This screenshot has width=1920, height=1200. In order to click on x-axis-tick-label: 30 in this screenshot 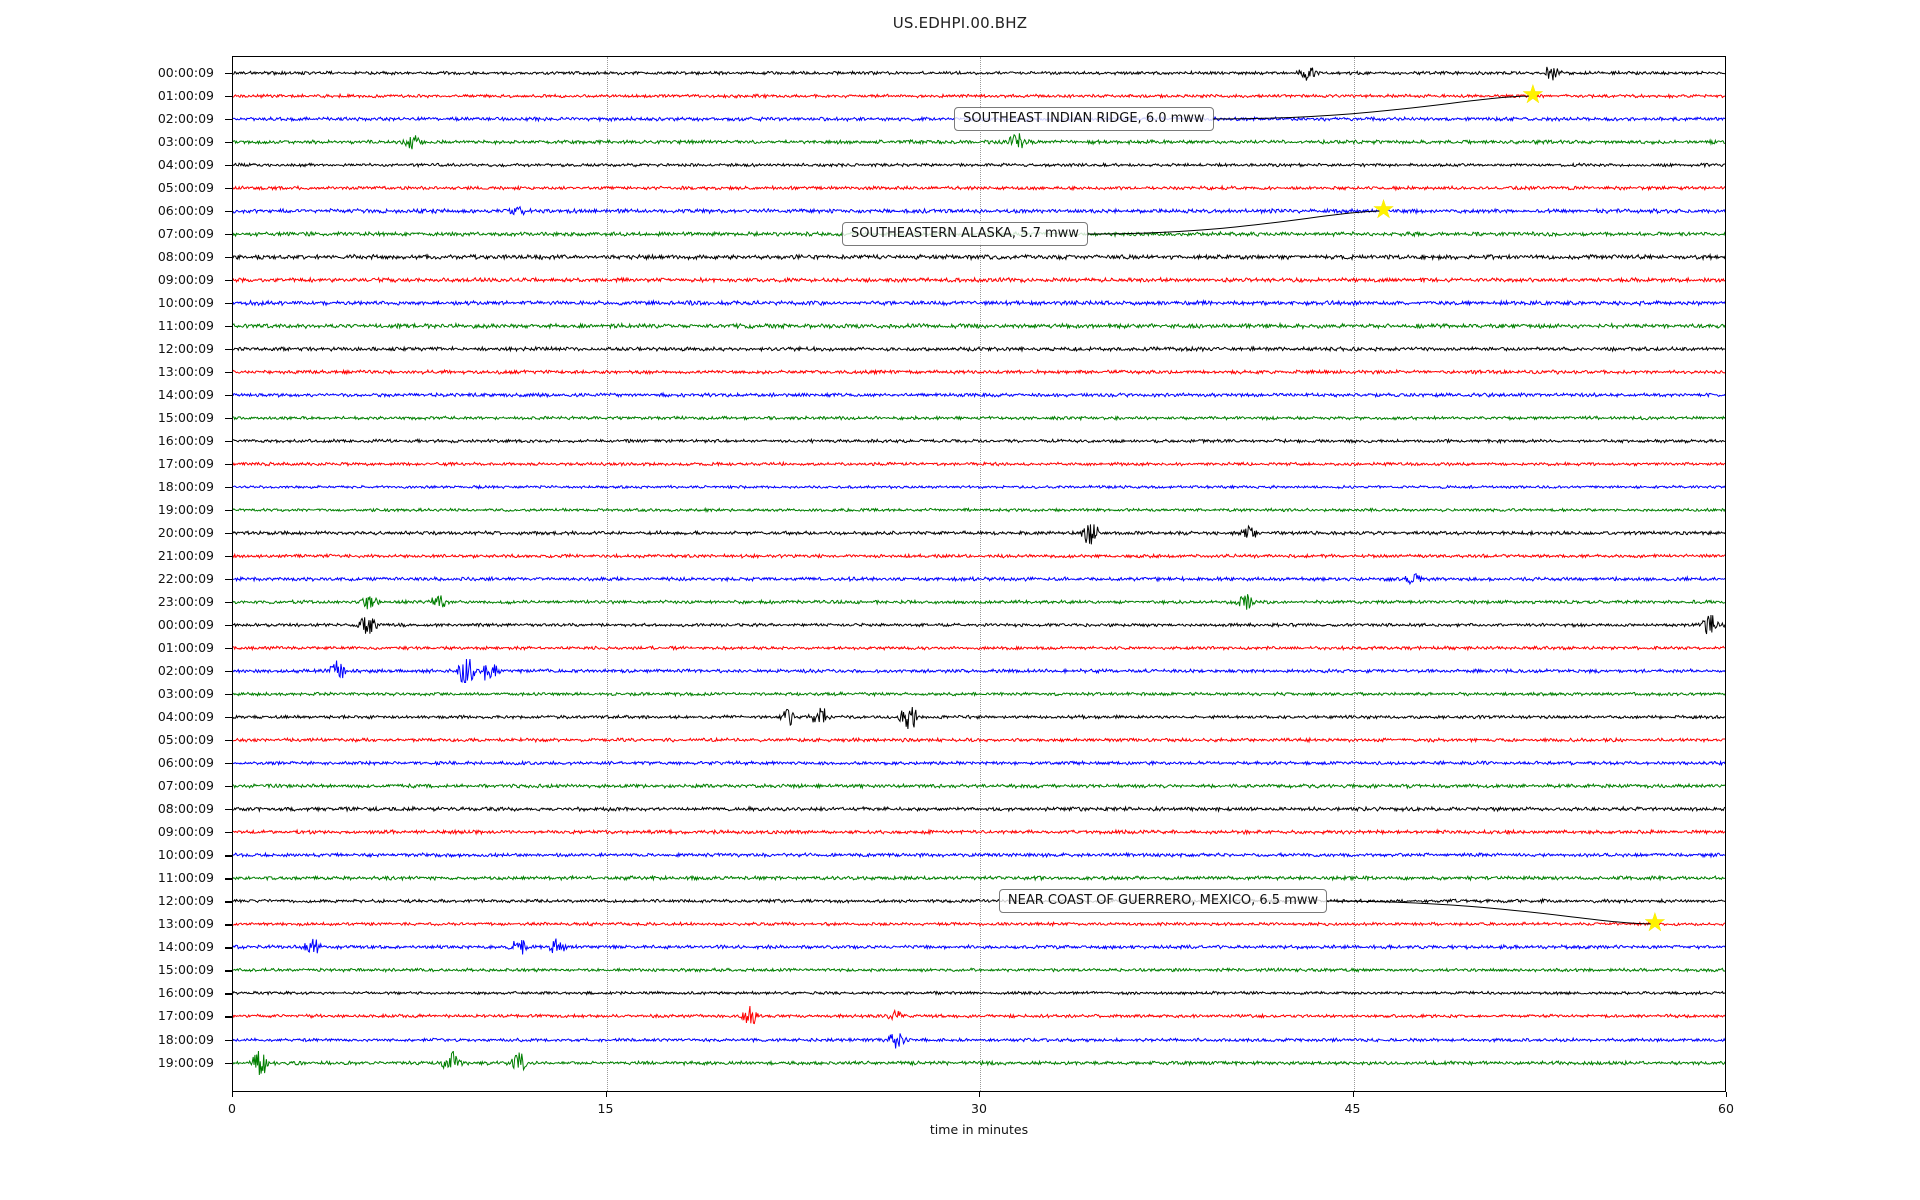, I will do `click(979, 1108)`.